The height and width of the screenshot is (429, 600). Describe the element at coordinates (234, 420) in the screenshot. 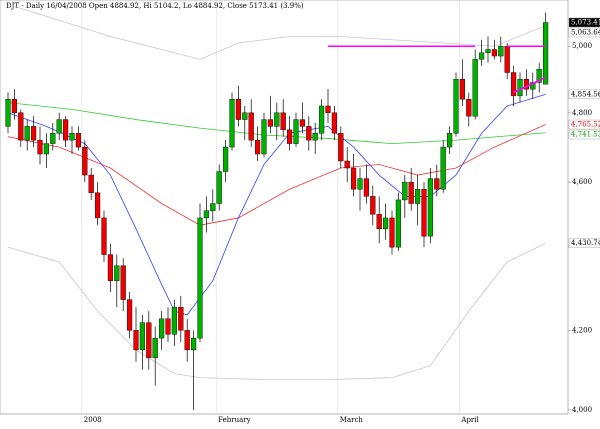

I see `x-tick-label: February` at that location.